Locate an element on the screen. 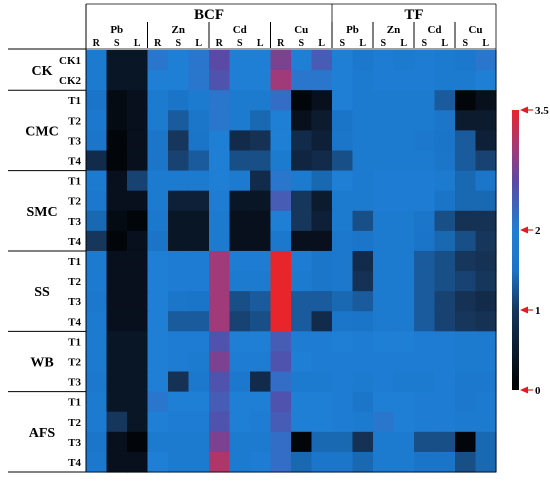 The height and width of the screenshot is (482, 550). row-label: T1 is located at coordinates (74, 101).